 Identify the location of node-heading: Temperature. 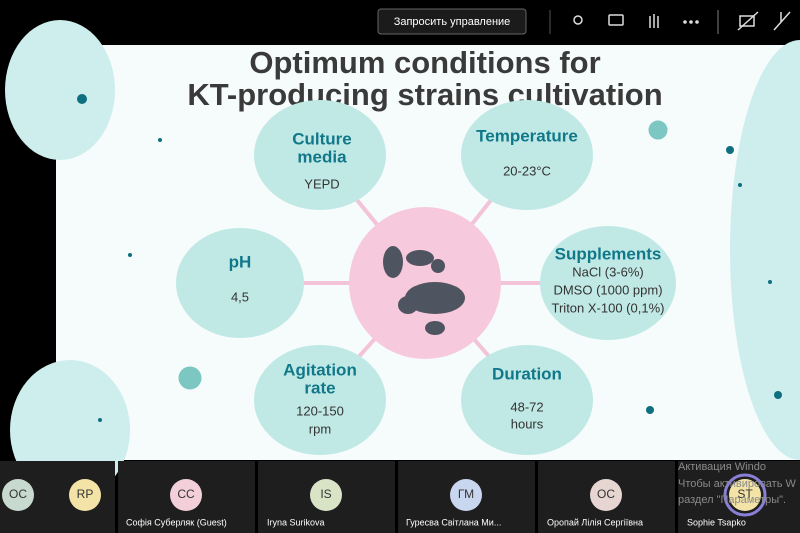
(527, 135).